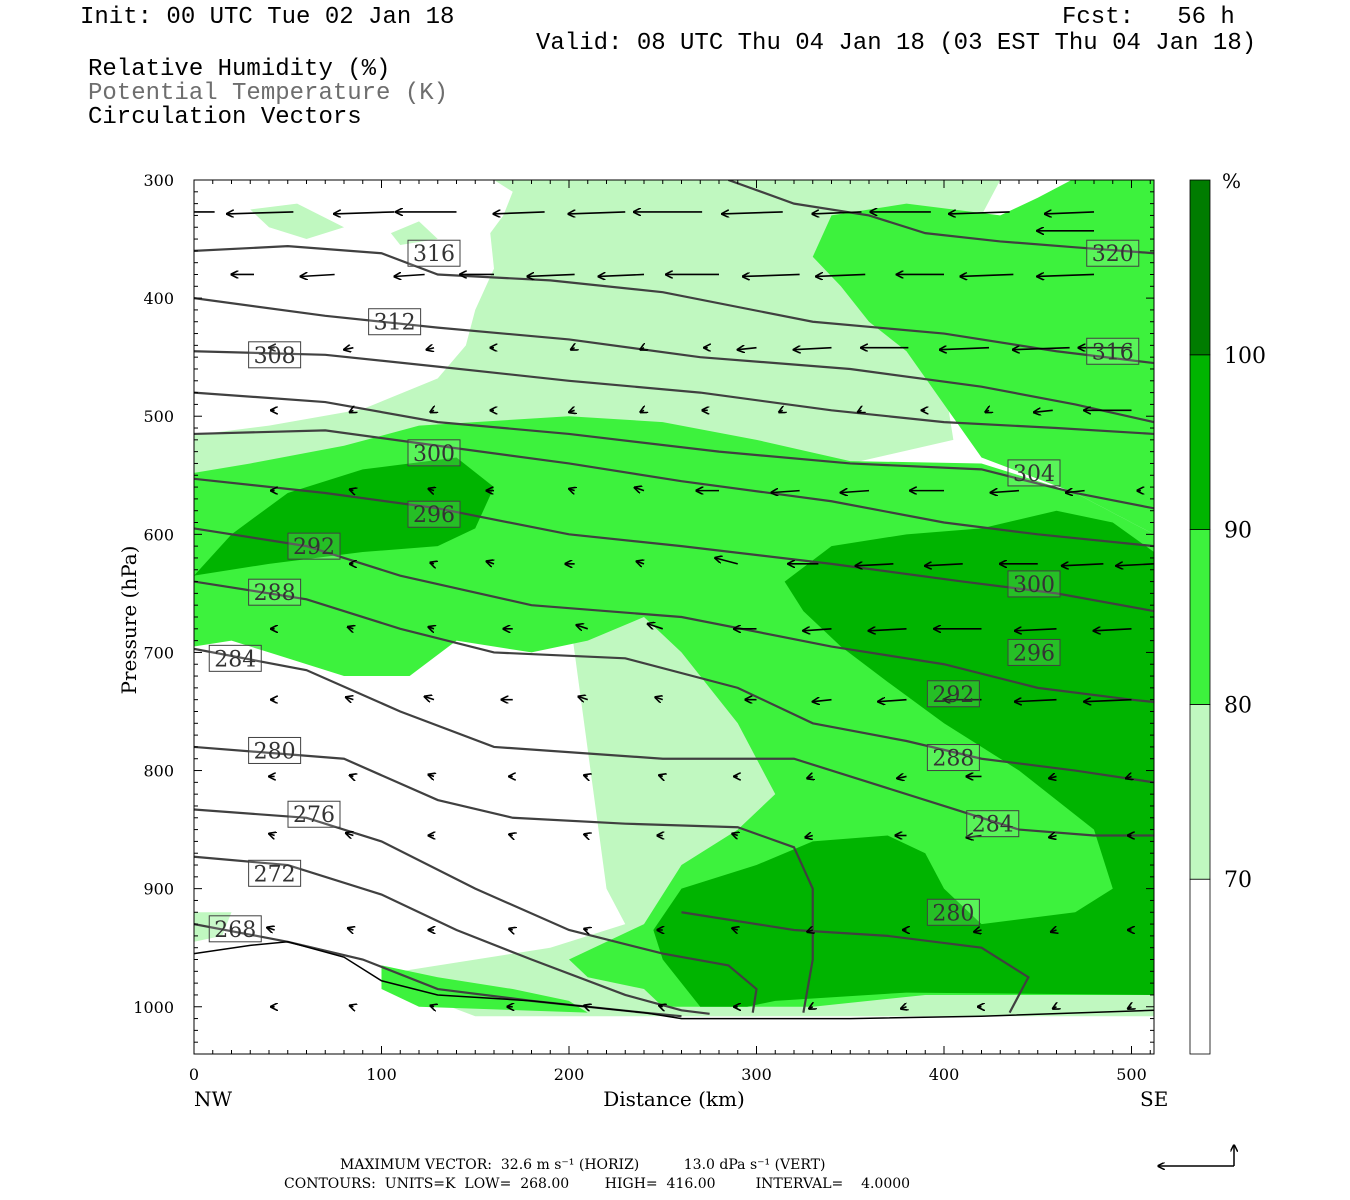  I want to click on contour-label-316: 316, so click(1113, 352).